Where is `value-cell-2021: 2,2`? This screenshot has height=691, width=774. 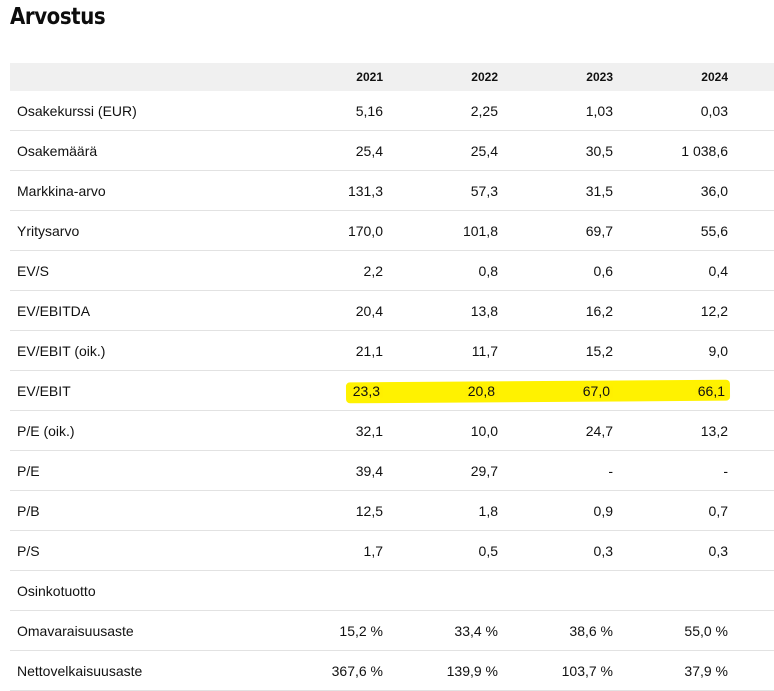
value-cell-2021: 2,2 is located at coordinates (338, 270).